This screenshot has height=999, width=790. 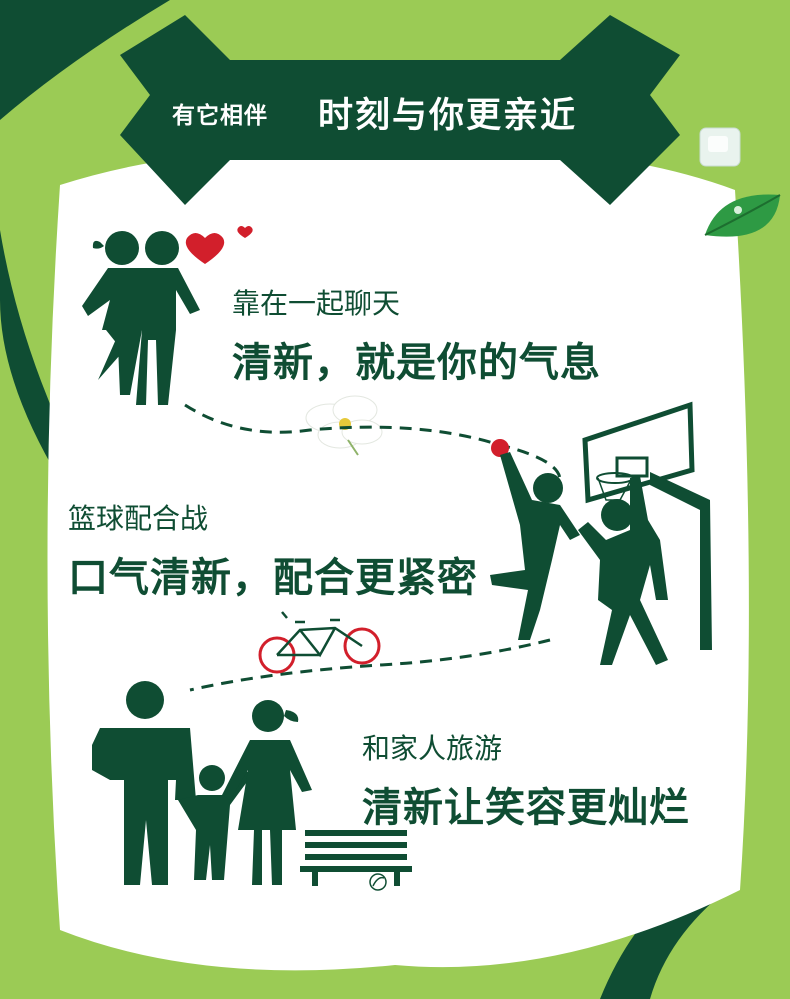 I want to click on section-3-subtitle: 和家人旅游, so click(x=432, y=748).